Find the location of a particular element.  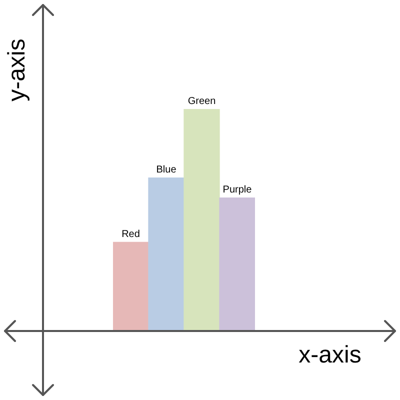

x-tick-label: Green is located at coordinates (202, 101).